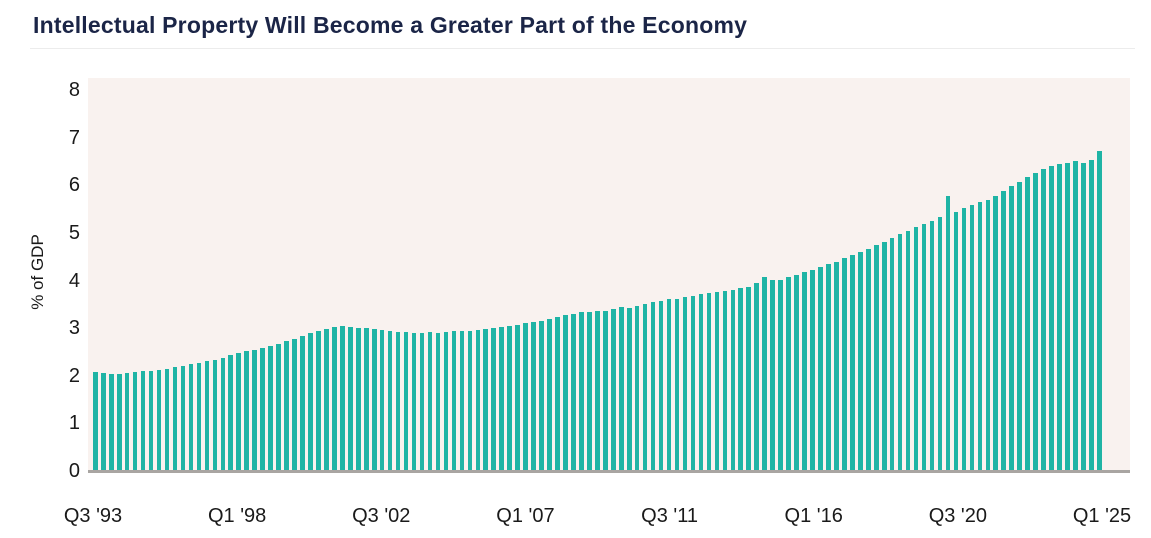 The height and width of the screenshot is (538, 1151). What do you see at coordinates (74, 233) in the screenshot?
I see `y-tick-label: 5` at bounding box center [74, 233].